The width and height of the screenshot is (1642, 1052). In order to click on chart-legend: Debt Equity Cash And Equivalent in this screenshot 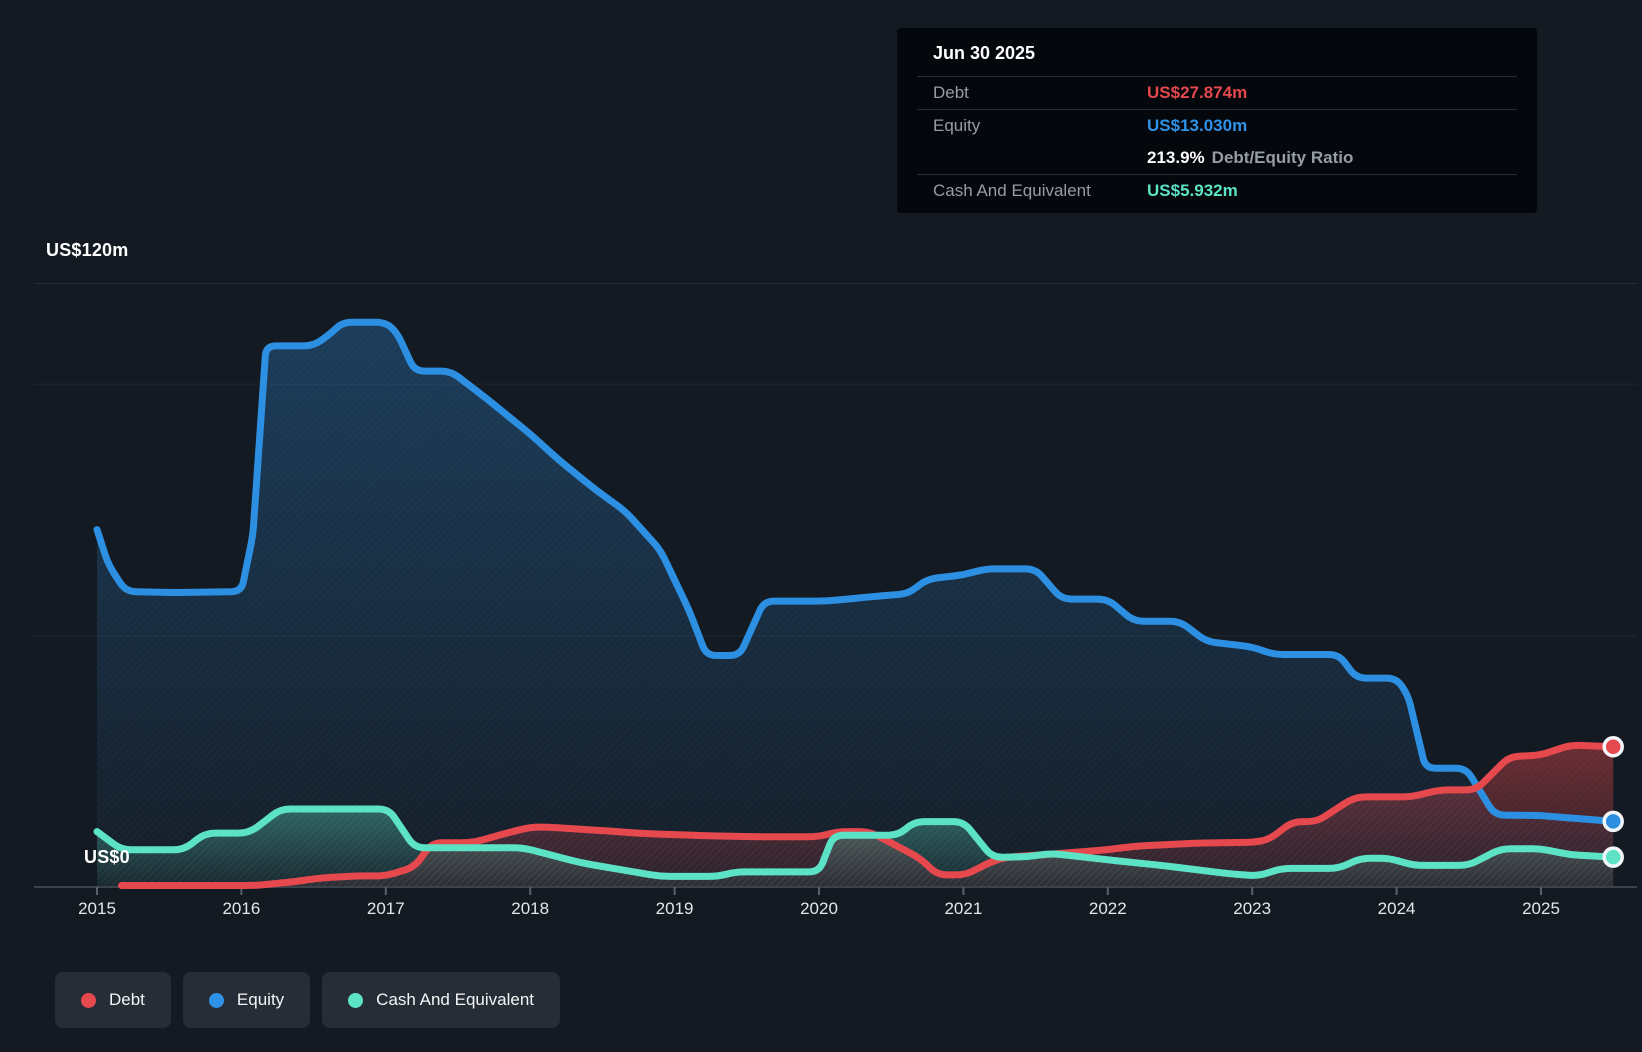, I will do `click(308, 1000)`.